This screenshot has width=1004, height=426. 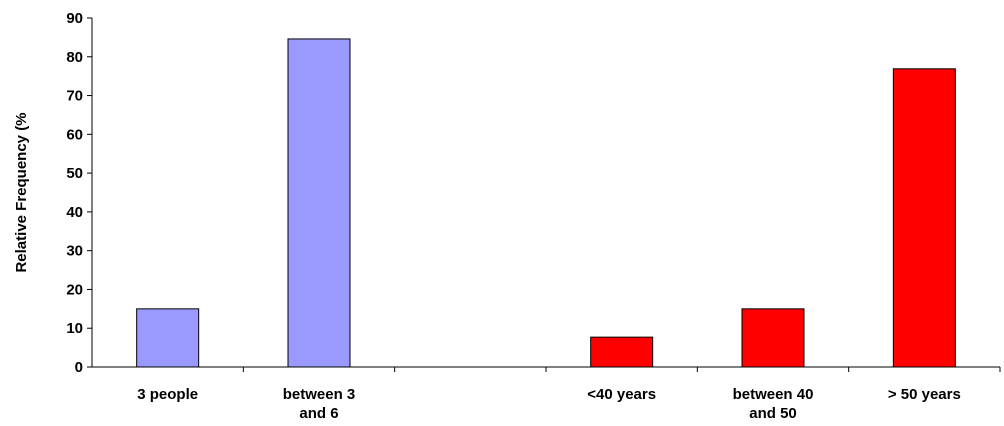 I want to click on y-axis-ticks: 0 10 20 30 40 50 60 70 80 90, so click(x=79, y=193).